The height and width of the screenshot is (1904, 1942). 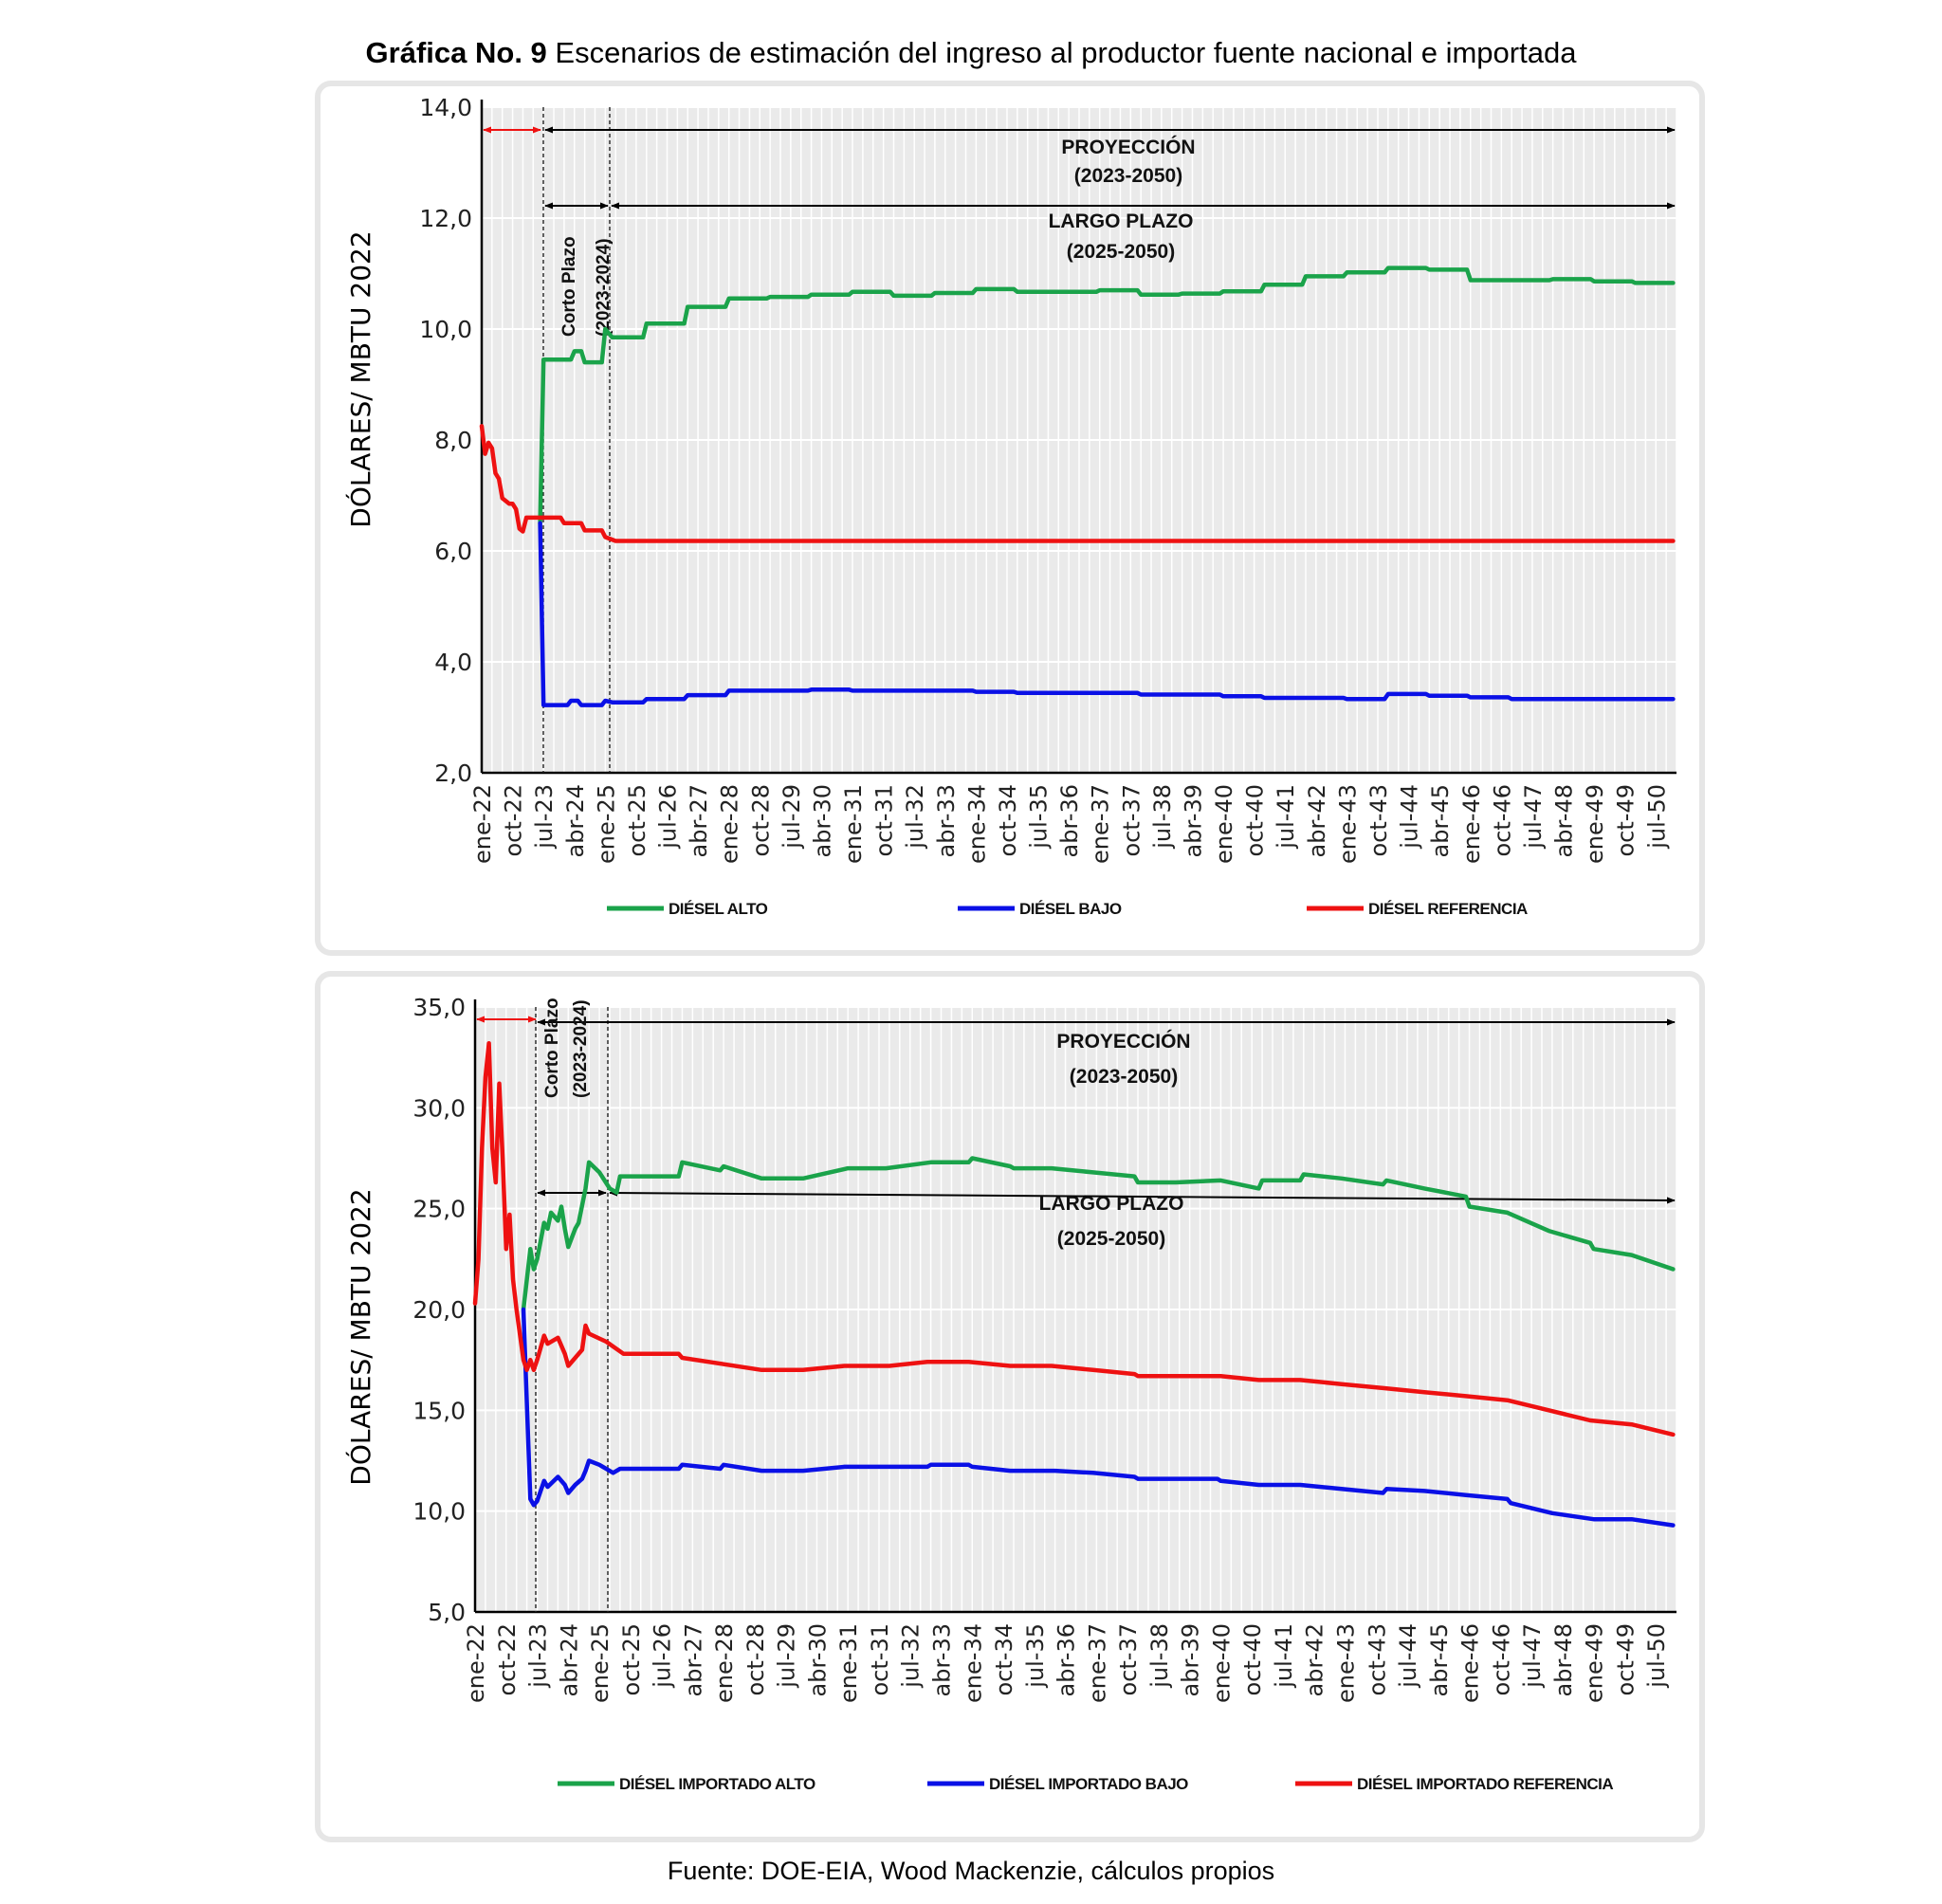 What do you see at coordinates (1485, 1784) in the screenshot?
I see `legend-label-referencia: DIÉSEL IMPORTADO REFERENCIA` at bounding box center [1485, 1784].